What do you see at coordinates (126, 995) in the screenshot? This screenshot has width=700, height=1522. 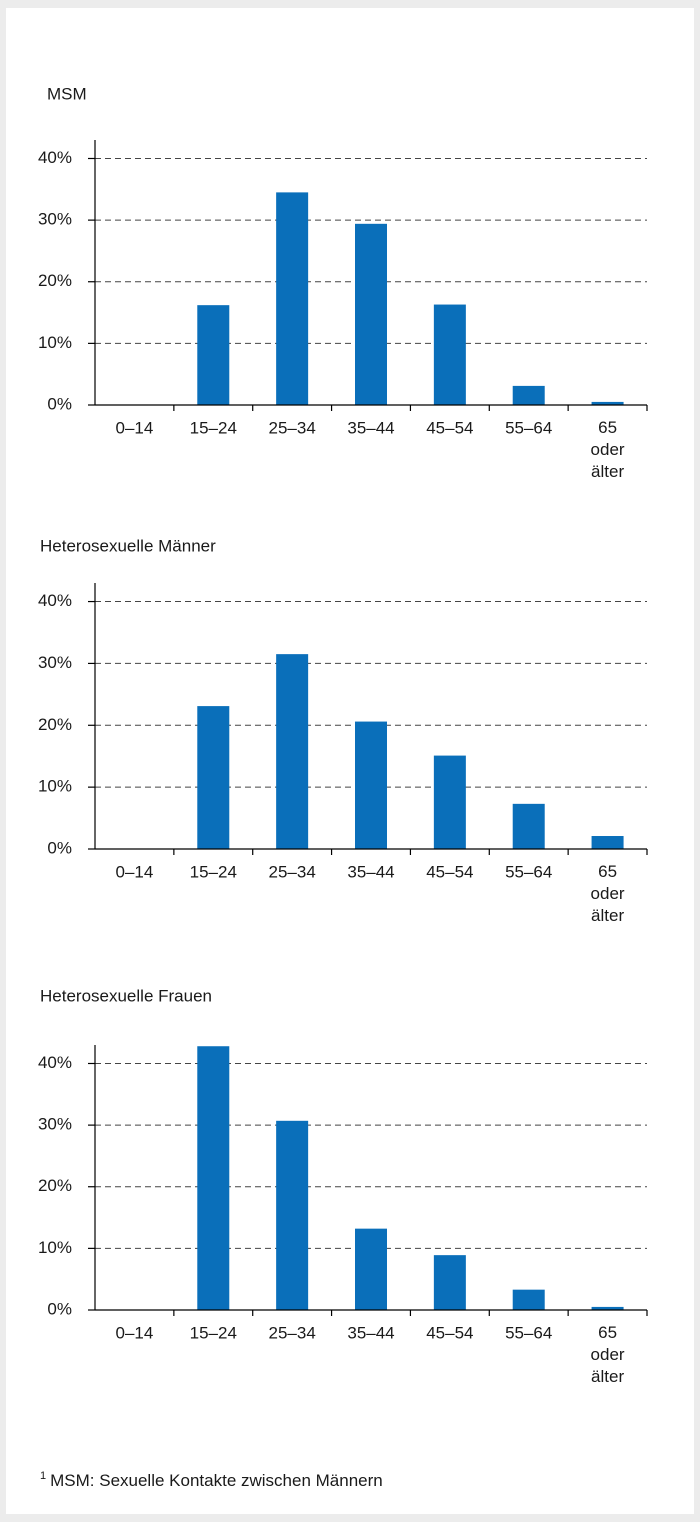 I see `chart-title: Heterosexuelle Frauen` at bounding box center [126, 995].